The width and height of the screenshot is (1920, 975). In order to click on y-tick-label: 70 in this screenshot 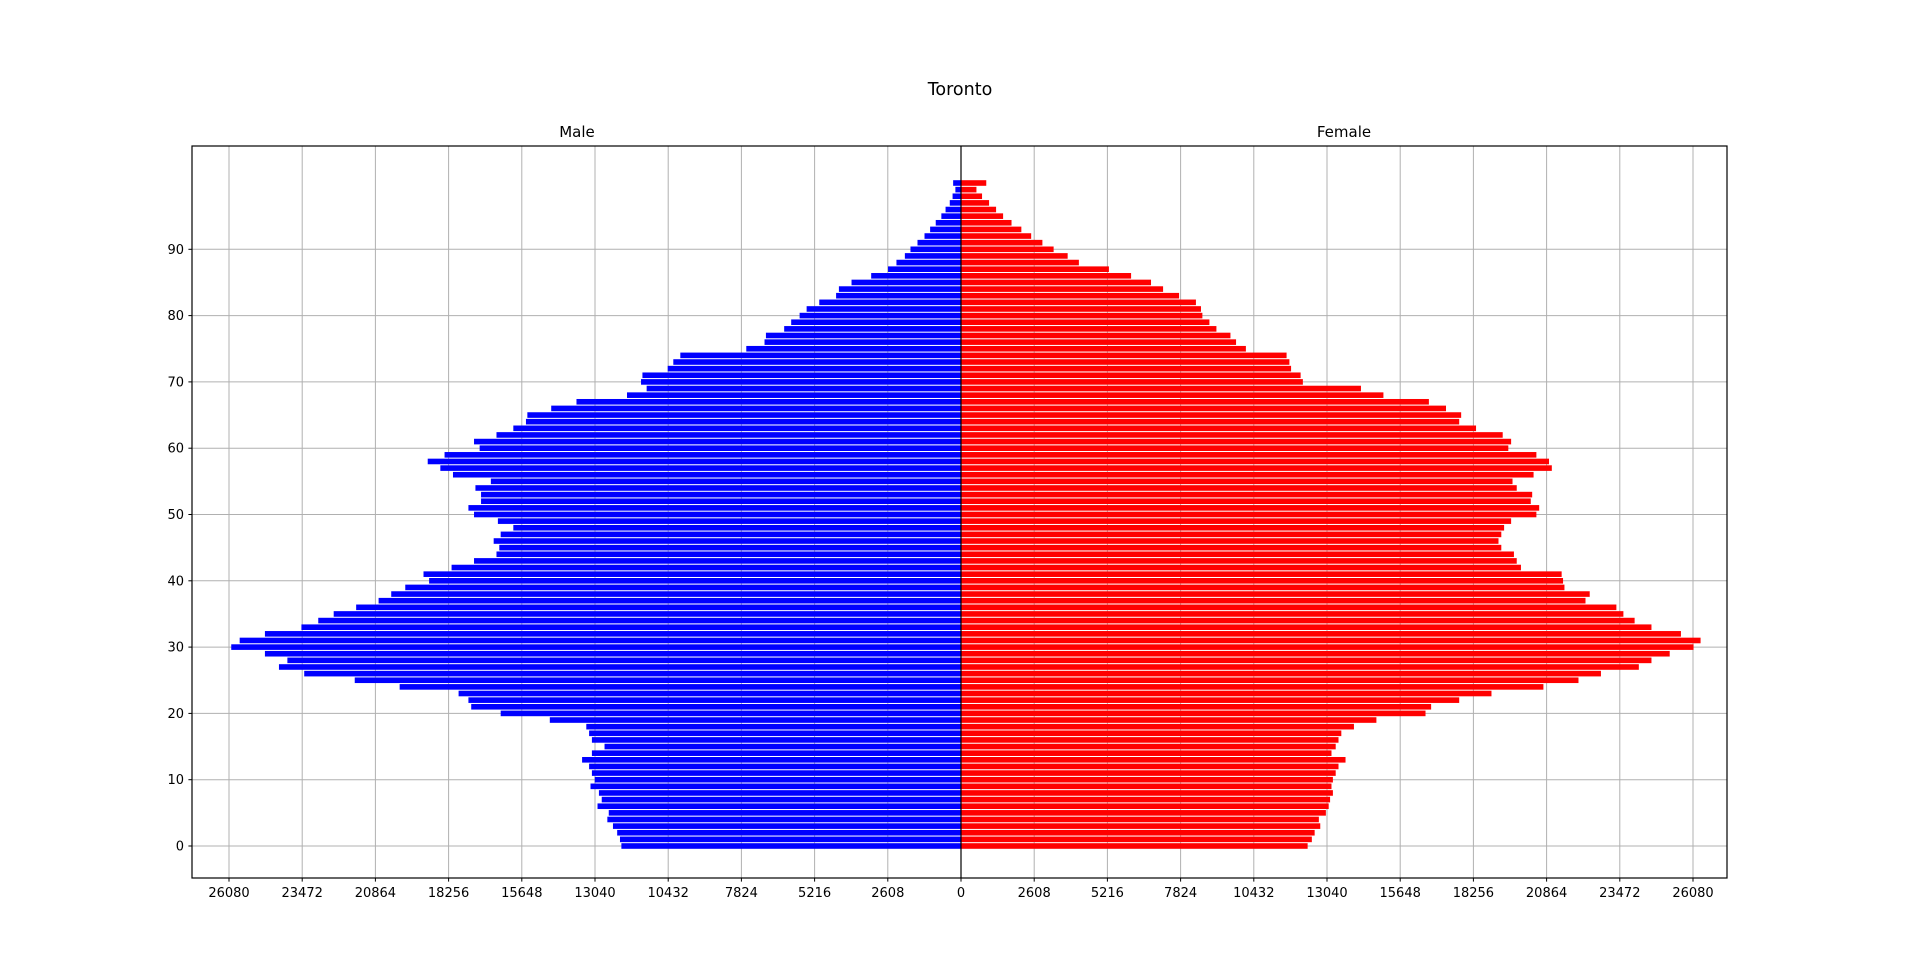, I will do `click(175, 382)`.